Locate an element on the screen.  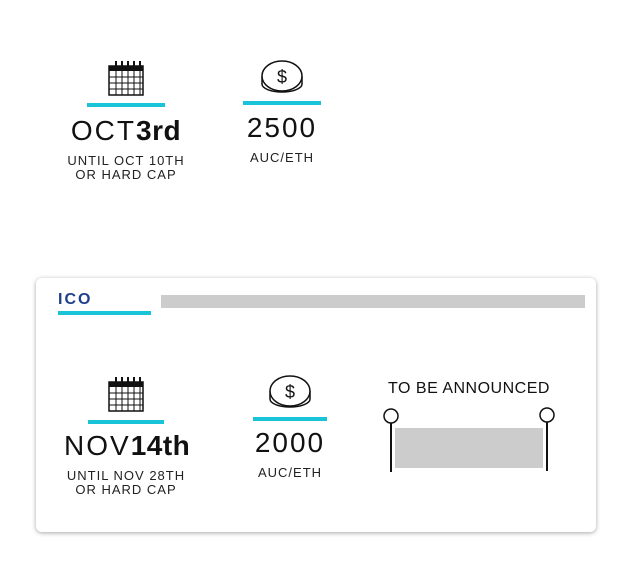
ico-rate-block: $ 2000 AUC/ETH is located at coordinates (290, 426).